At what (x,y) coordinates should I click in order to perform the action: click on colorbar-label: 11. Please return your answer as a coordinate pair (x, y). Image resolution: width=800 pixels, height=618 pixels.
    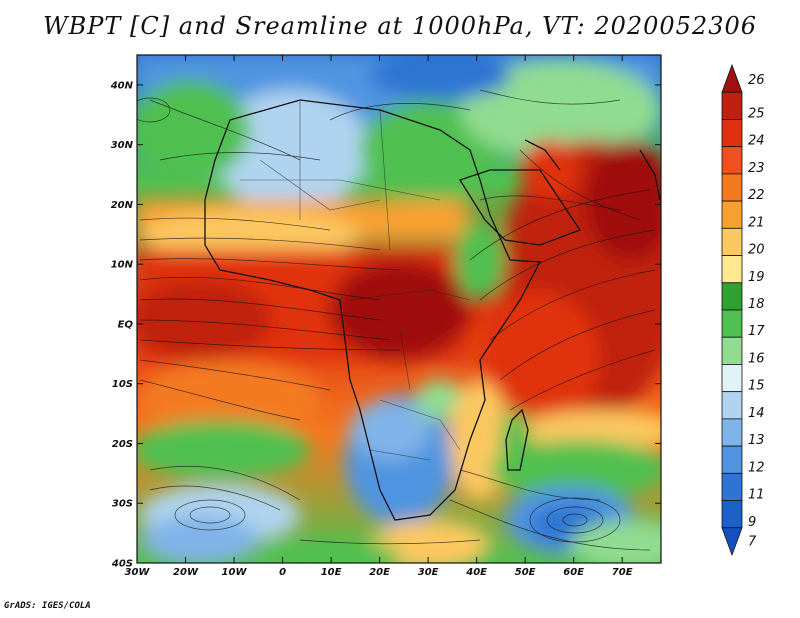
    Looking at the image, I should click on (756, 495).